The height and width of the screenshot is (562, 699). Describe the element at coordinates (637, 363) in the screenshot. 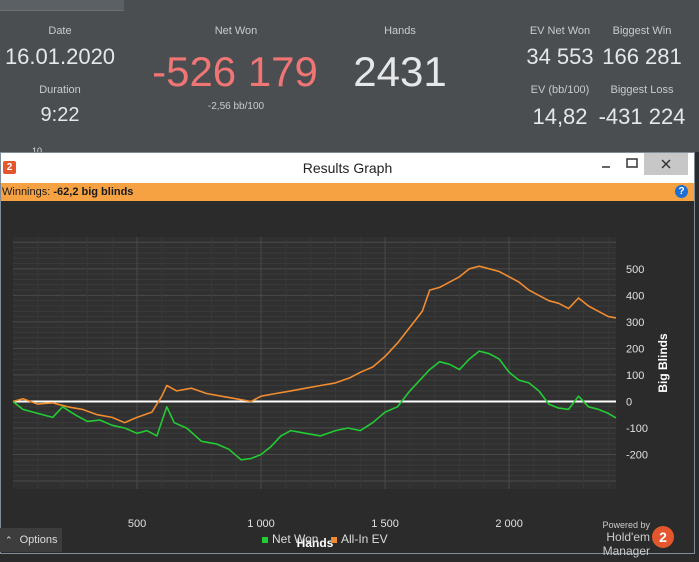

I see `y-tick-labels: 500 400 300 200 100 0 -100 -200` at that location.